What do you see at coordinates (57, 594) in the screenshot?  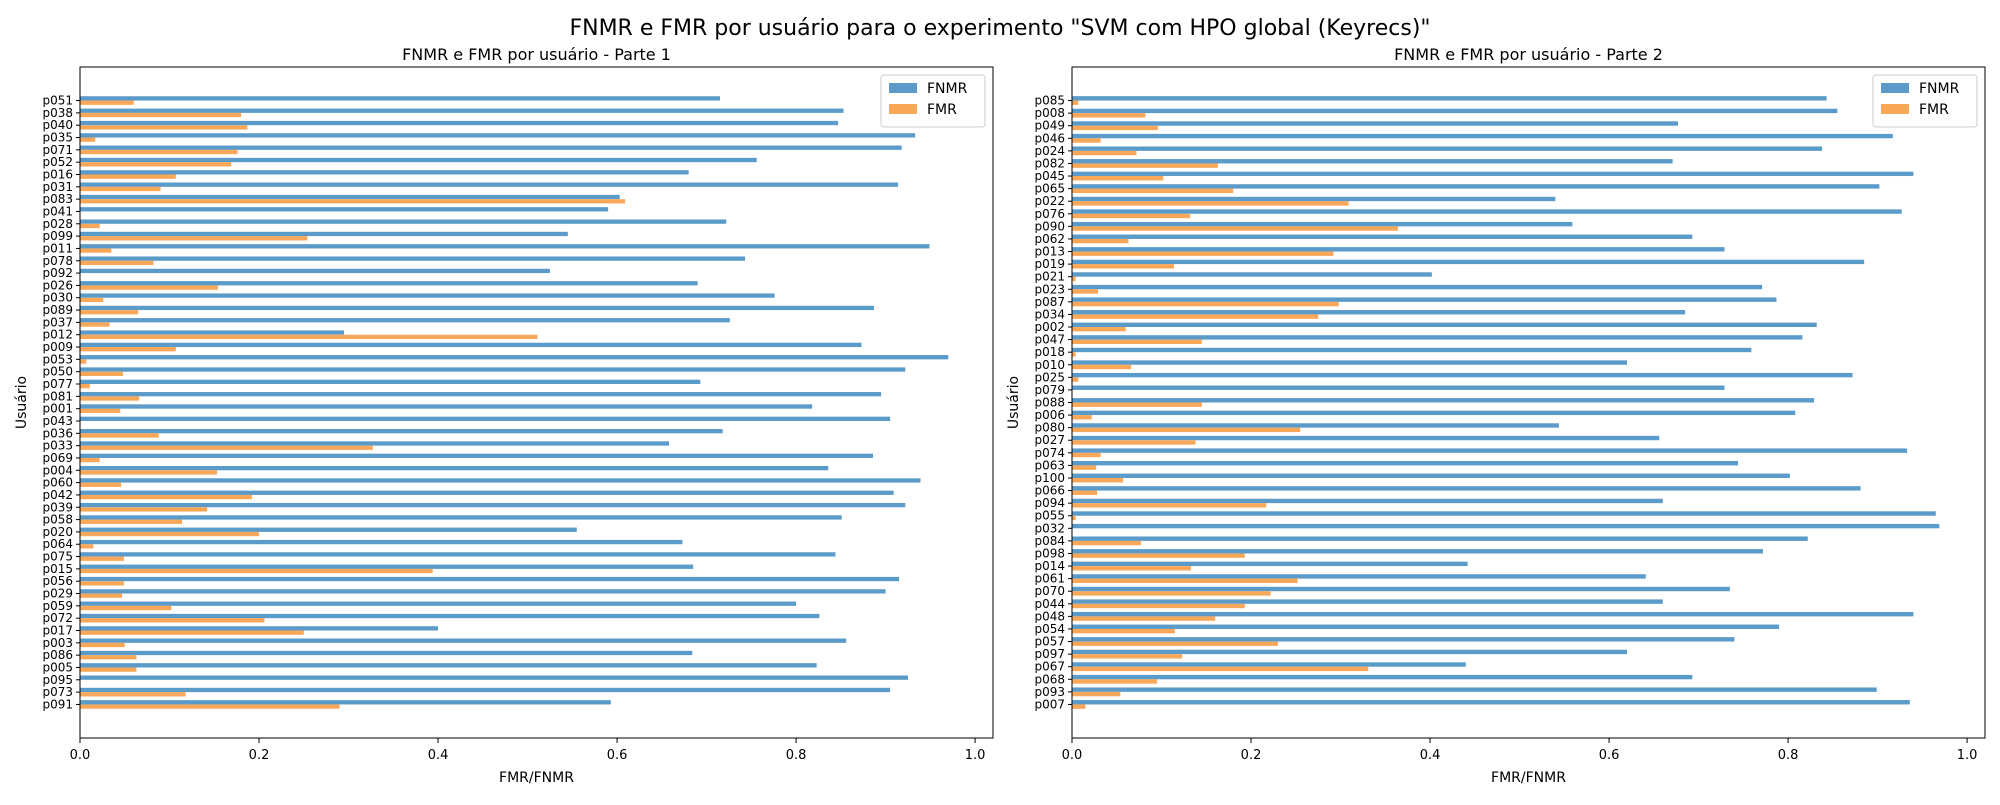 I see `y-tick-label: p029` at bounding box center [57, 594].